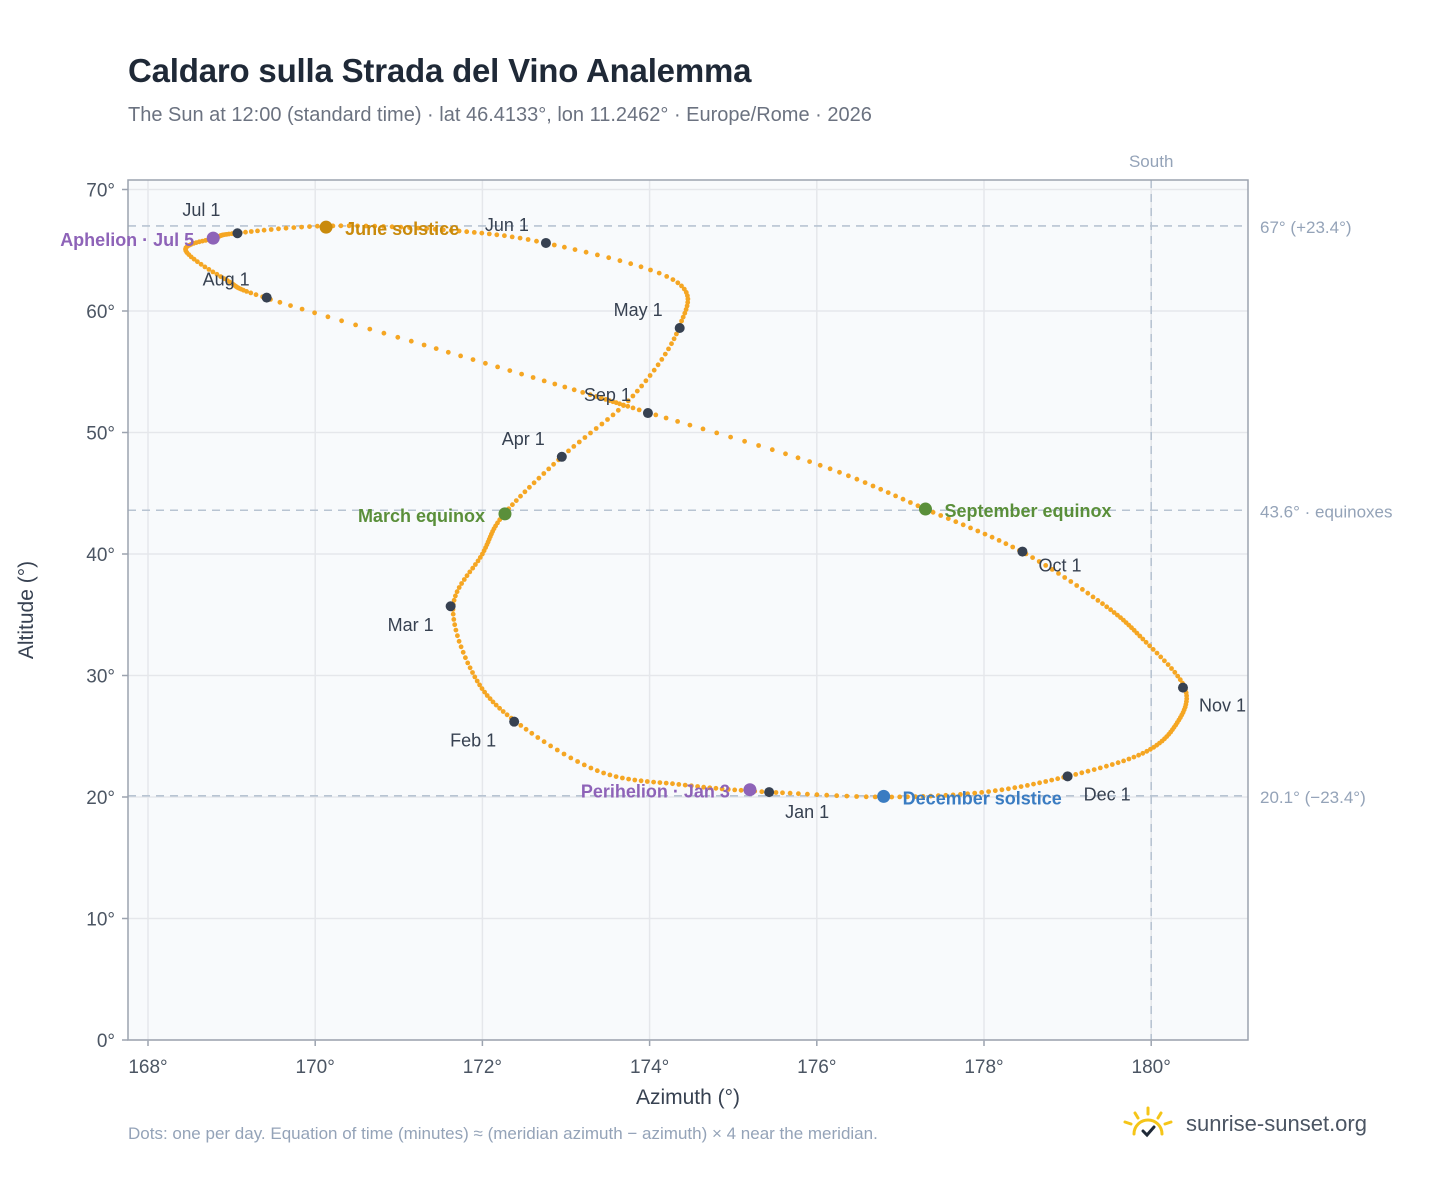 The height and width of the screenshot is (1188, 1448). What do you see at coordinates (1313, 797) in the screenshot?
I see `reference-line-label: 20.1° (−23.4°)` at bounding box center [1313, 797].